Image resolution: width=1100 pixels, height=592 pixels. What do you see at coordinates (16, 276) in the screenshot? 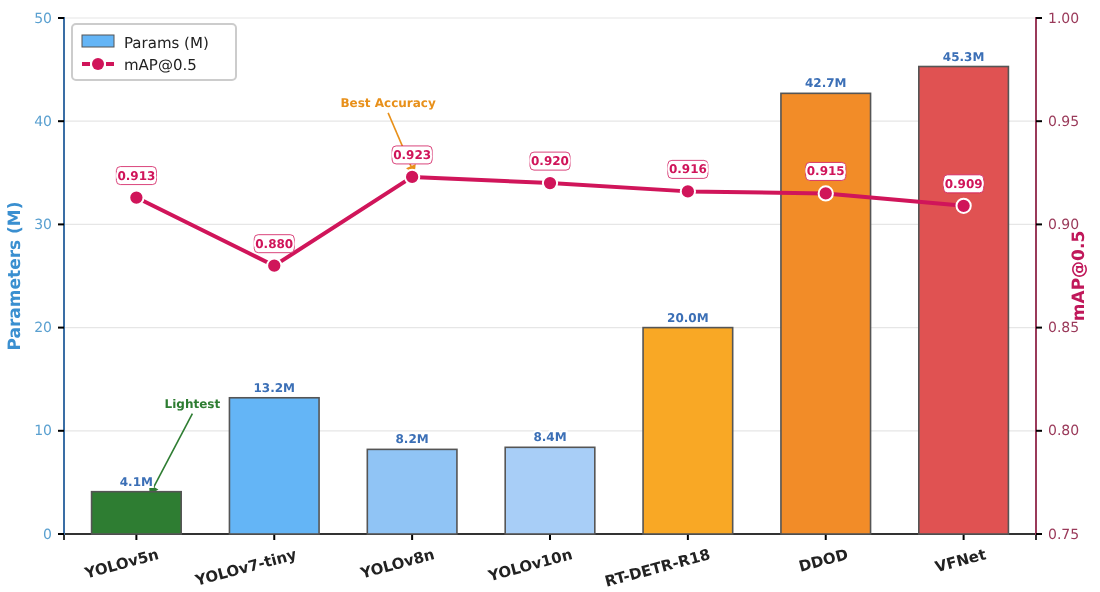
I see `y-axis-title: Parameters (M)` at bounding box center [16, 276].